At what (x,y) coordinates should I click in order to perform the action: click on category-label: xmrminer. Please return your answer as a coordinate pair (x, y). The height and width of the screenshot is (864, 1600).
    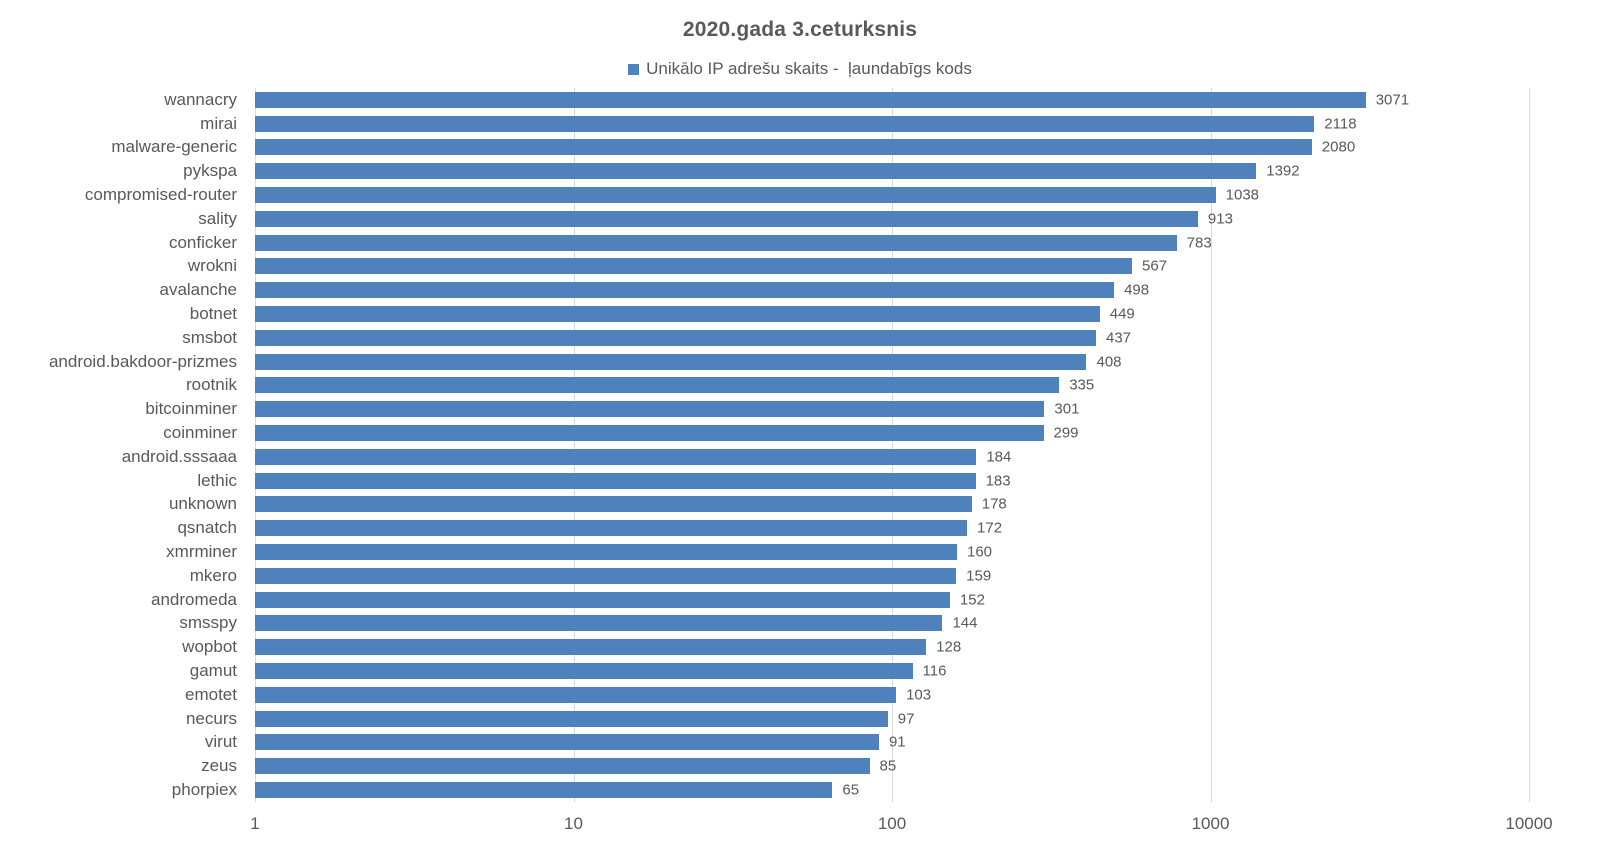
    Looking at the image, I should click on (201, 552).